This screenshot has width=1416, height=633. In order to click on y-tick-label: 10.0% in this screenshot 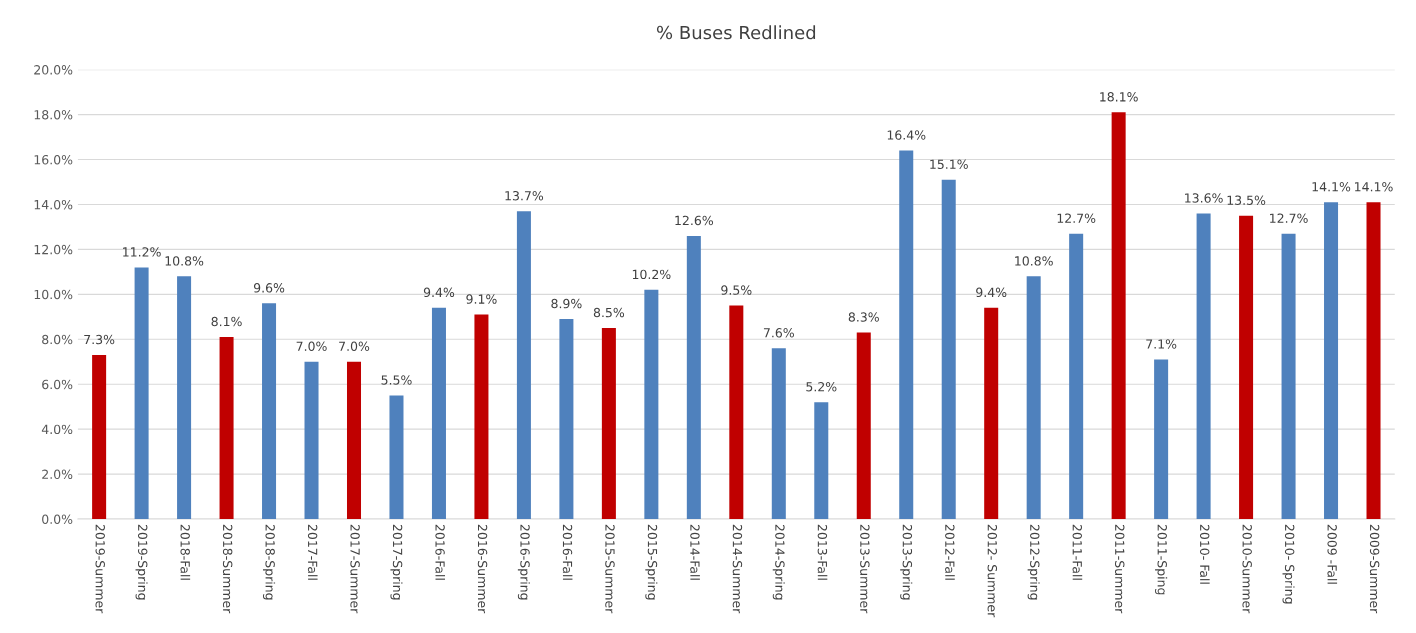, I will do `click(53, 294)`.